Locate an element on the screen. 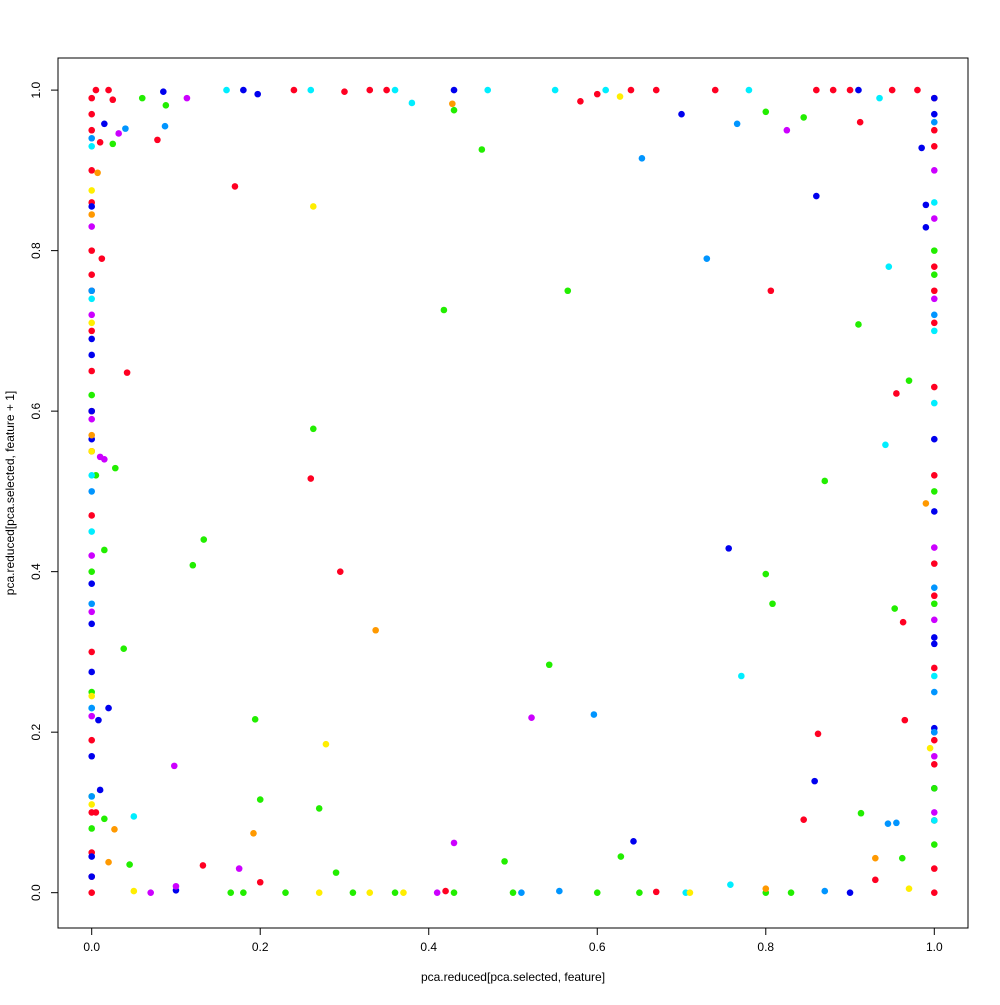  x-tick-label: 0.2 is located at coordinates (260, 947).